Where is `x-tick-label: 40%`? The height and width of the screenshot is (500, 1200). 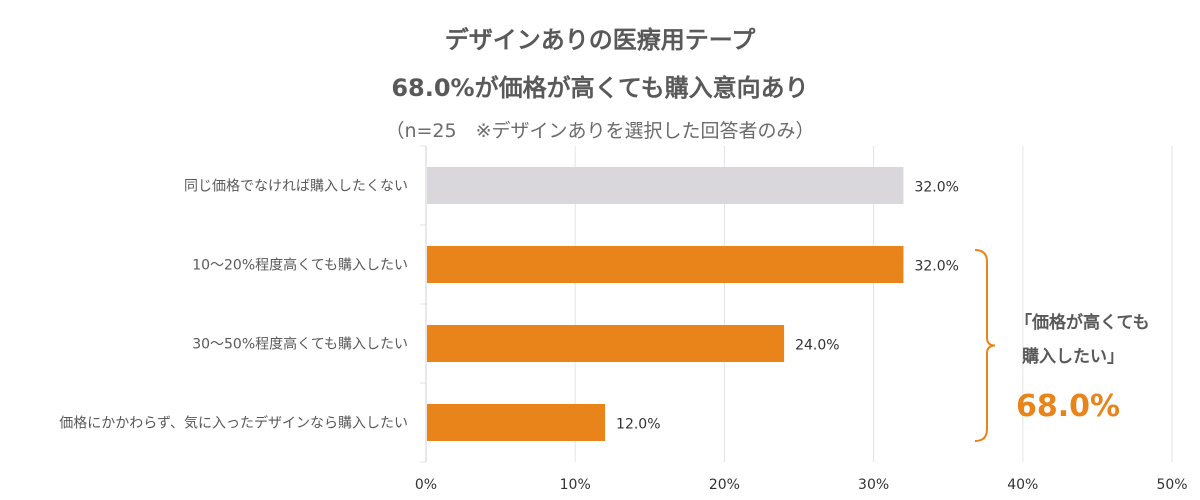
x-tick-label: 40% is located at coordinates (1022, 485).